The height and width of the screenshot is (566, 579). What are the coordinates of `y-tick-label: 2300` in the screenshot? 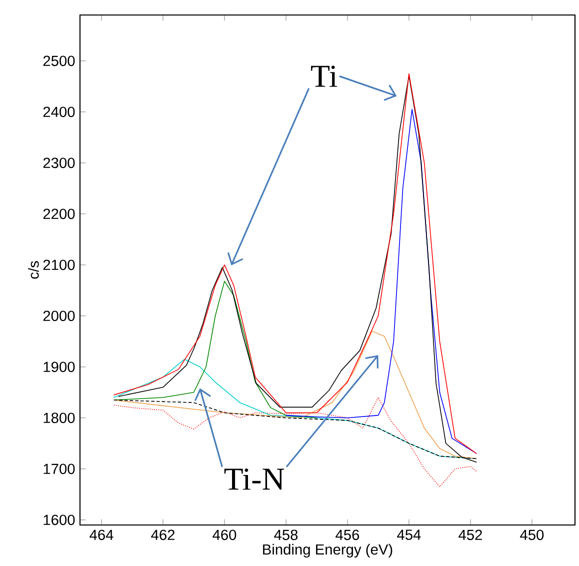 It's located at (59, 163).